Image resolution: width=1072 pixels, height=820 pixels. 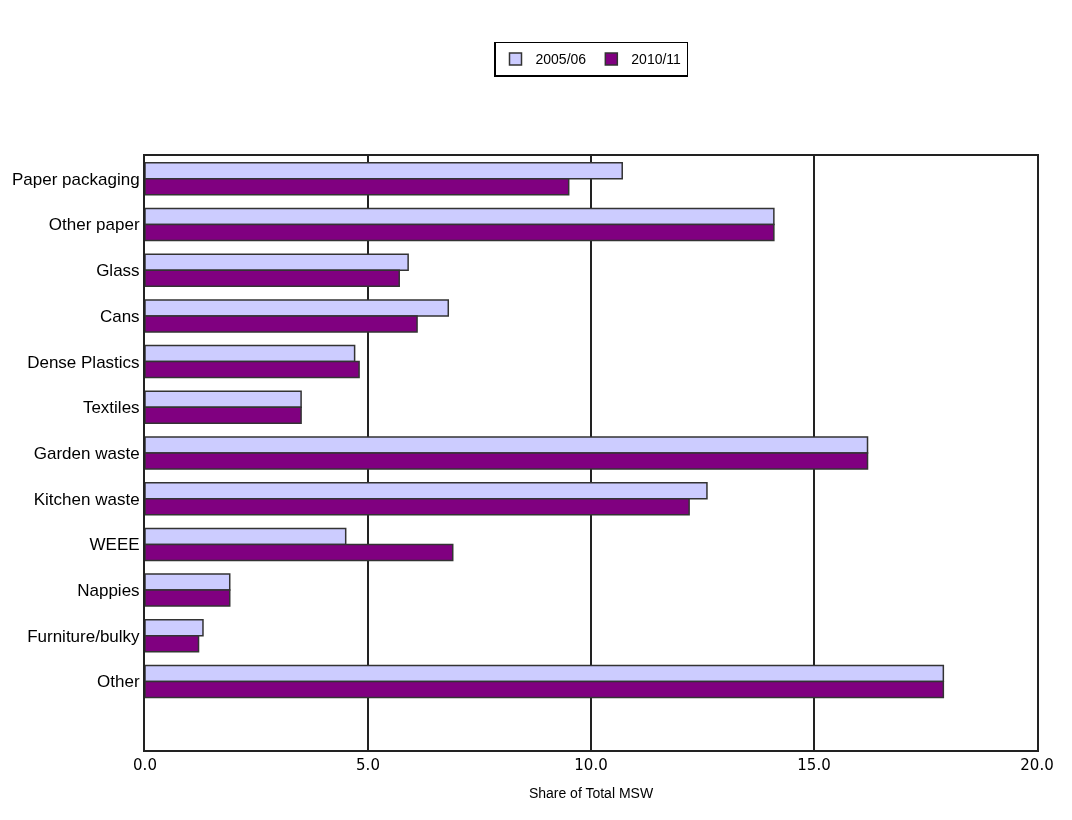 What do you see at coordinates (108, 591) in the screenshot?
I see `y-tick-label: Nappies` at bounding box center [108, 591].